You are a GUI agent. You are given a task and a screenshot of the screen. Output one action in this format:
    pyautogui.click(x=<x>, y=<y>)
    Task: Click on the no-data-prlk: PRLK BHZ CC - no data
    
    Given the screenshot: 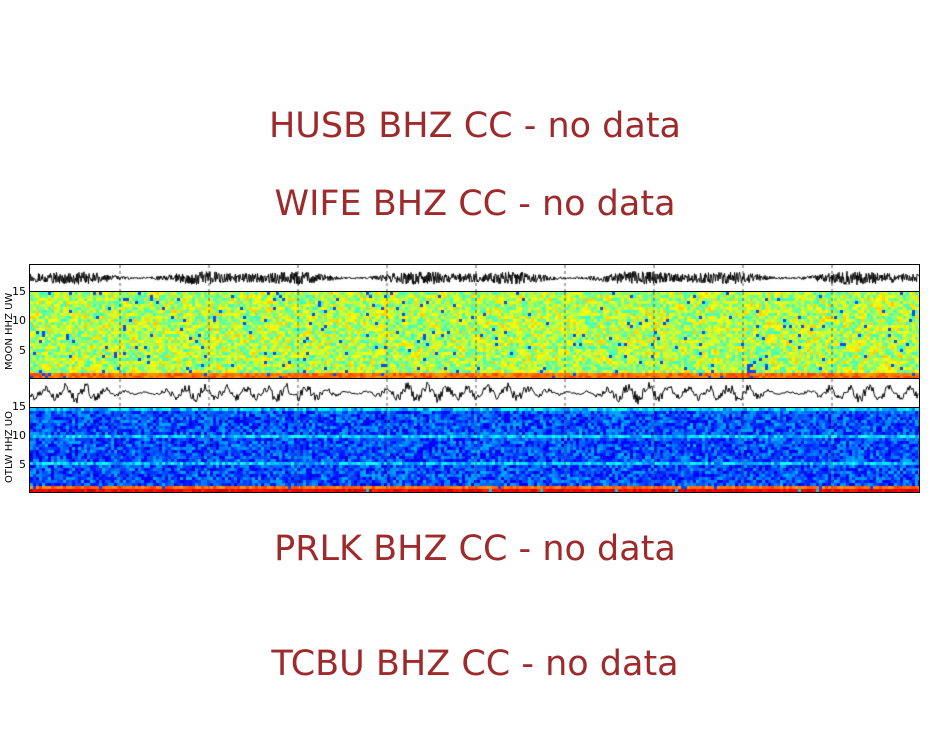 What is the action you would take?
    pyautogui.click(x=475, y=549)
    